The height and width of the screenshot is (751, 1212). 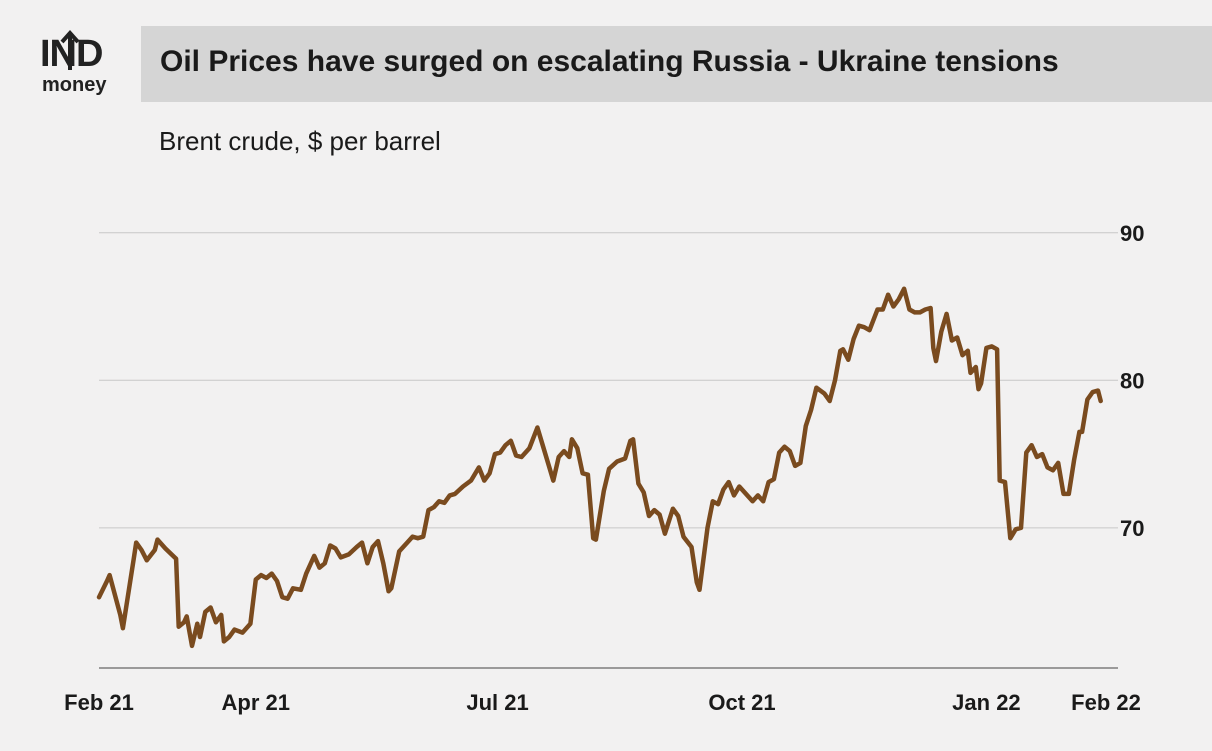 I want to click on indmoney-logo: IND money, so click(x=72, y=65).